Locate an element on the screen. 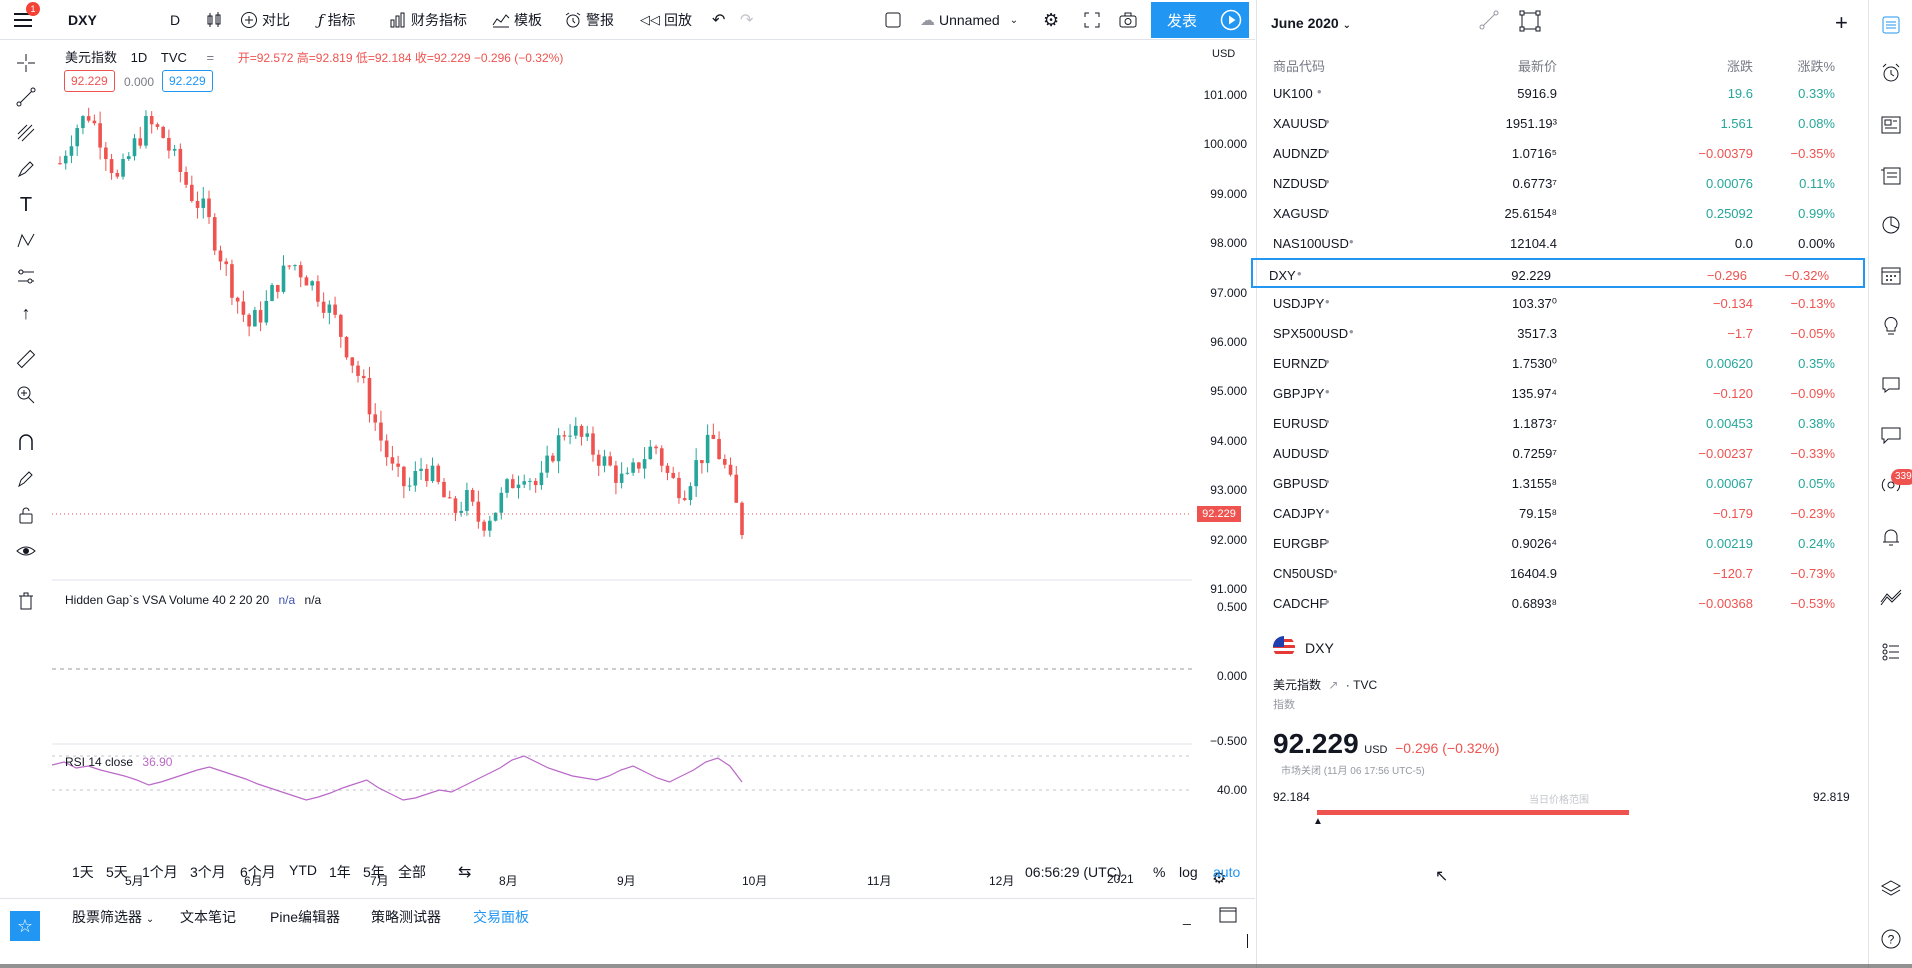  replay-button: ◁◁ 回放 is located at coordinates (666, 20).